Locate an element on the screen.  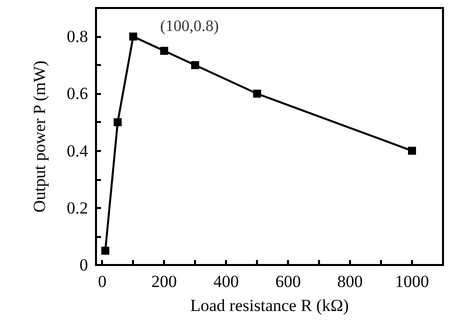
x-tick-label: 600 is located at coordinates (288, 281).